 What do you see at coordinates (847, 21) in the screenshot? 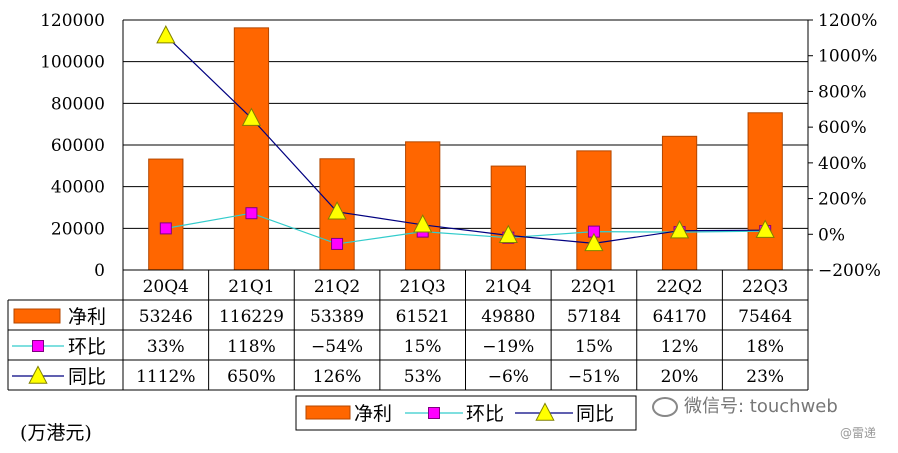
I see `right-axis-tick-label: 1200%` at bounding box center [847, 21].